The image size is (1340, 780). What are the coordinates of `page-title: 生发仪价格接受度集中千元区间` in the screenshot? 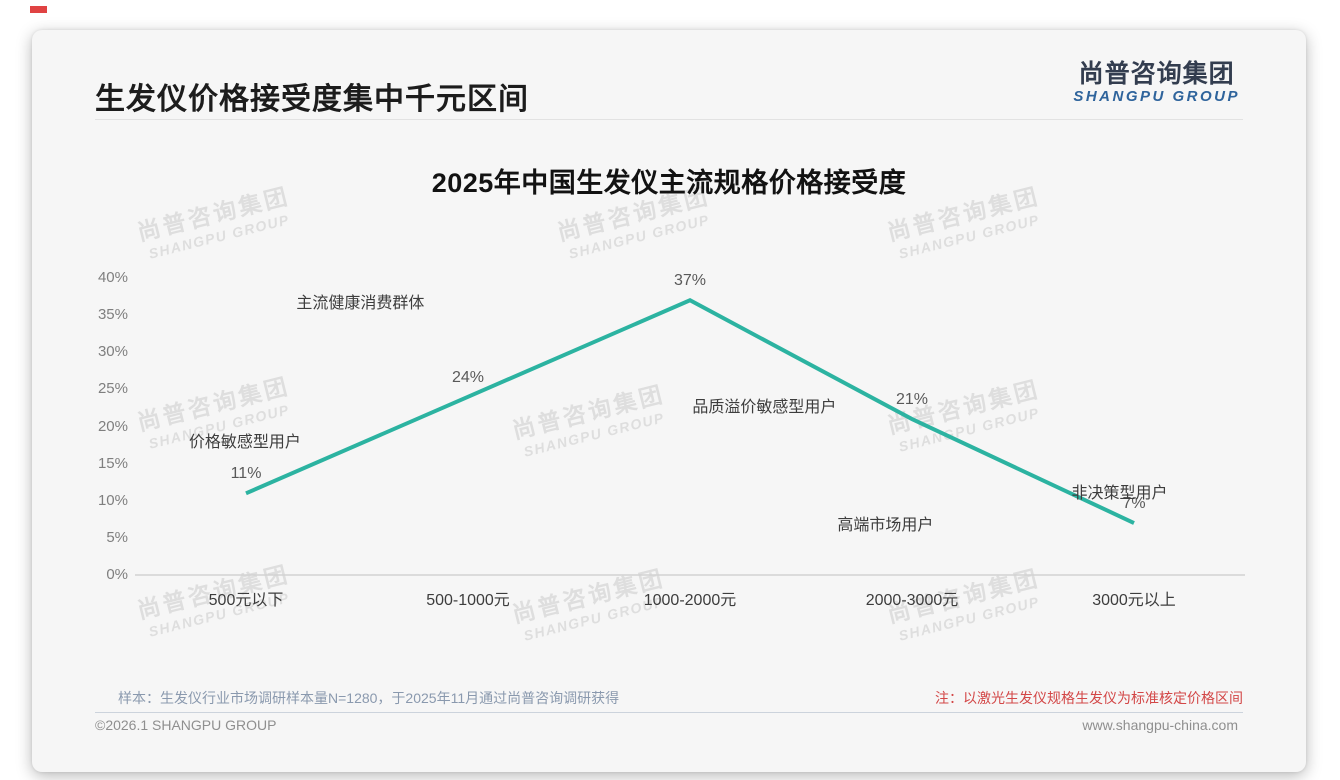 It's located at (312, 99).